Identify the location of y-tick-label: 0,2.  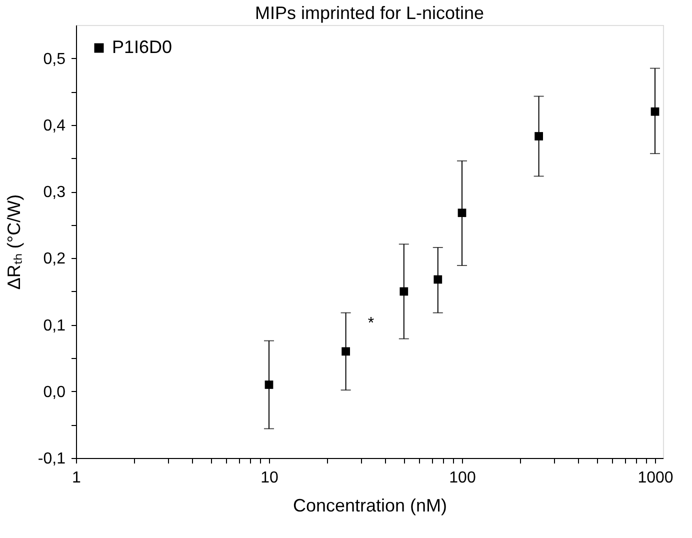
(54, 259).